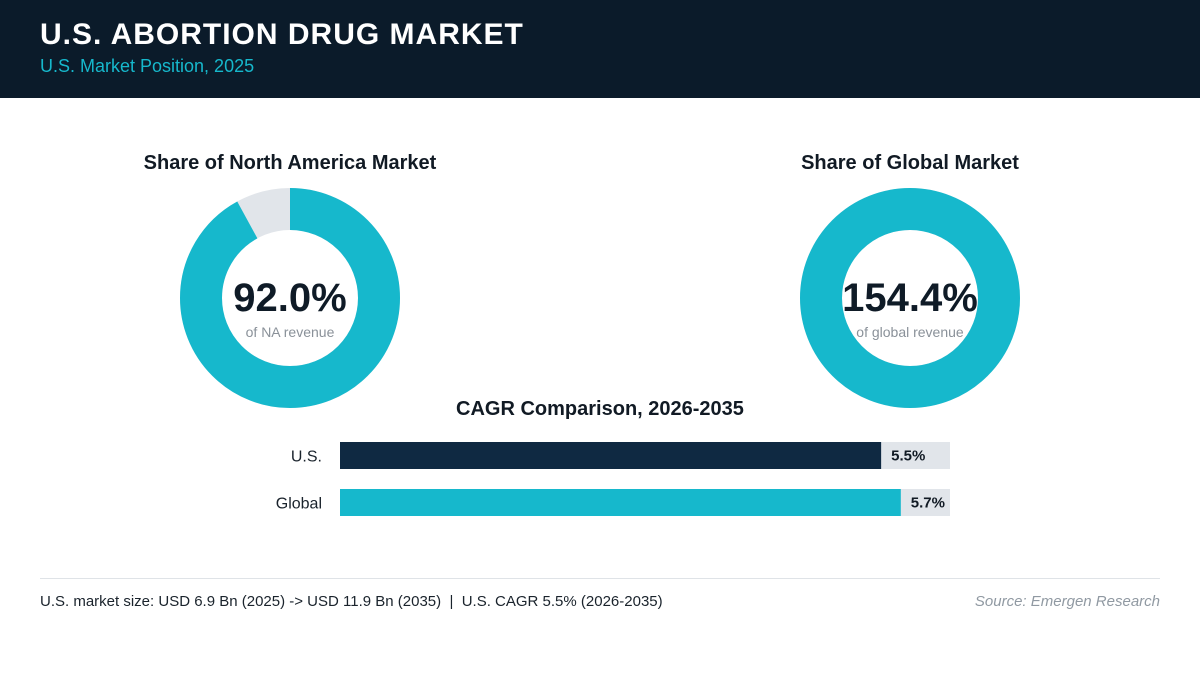  I want to click on page-title: U.S. ABORTION DRUG MARKET, so click(282, 34).